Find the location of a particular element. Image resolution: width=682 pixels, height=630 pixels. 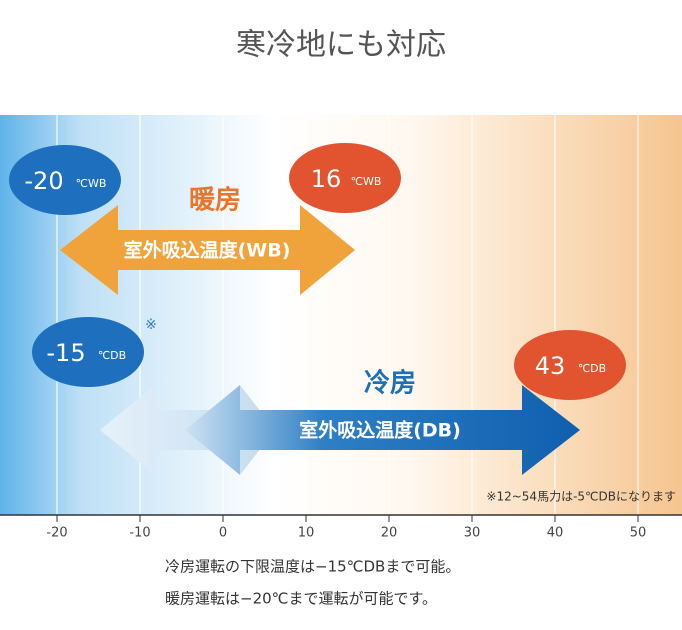

tick-label: 10 is located at coordinates (306, 533).